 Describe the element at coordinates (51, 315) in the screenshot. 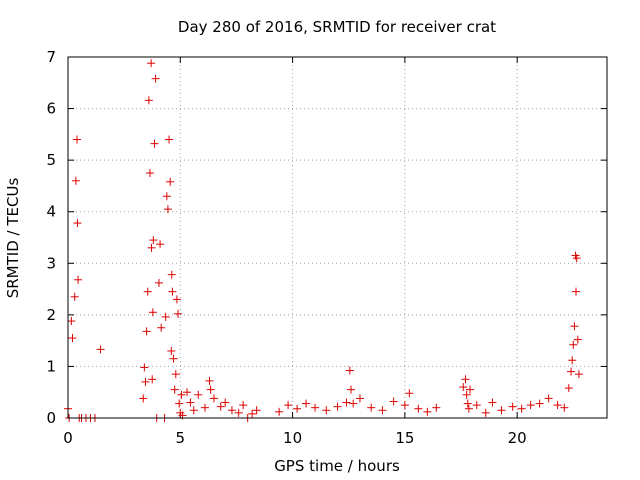

I see `y-tick-label: 2` at that location.